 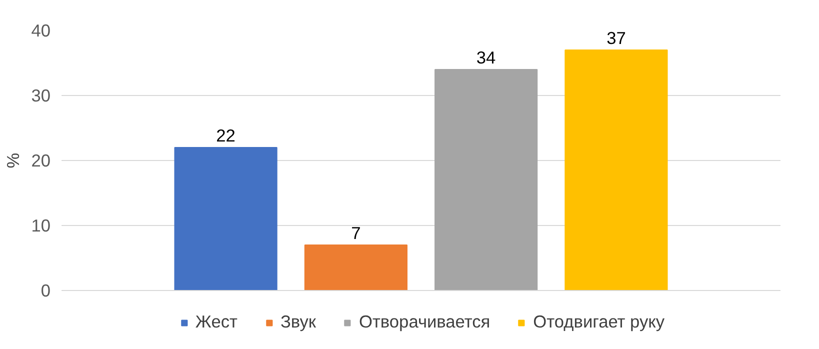 What do you see at coordinates (356, 233) in the screenshot?
I see `data-label: 7` at bounding box center [356, 233].